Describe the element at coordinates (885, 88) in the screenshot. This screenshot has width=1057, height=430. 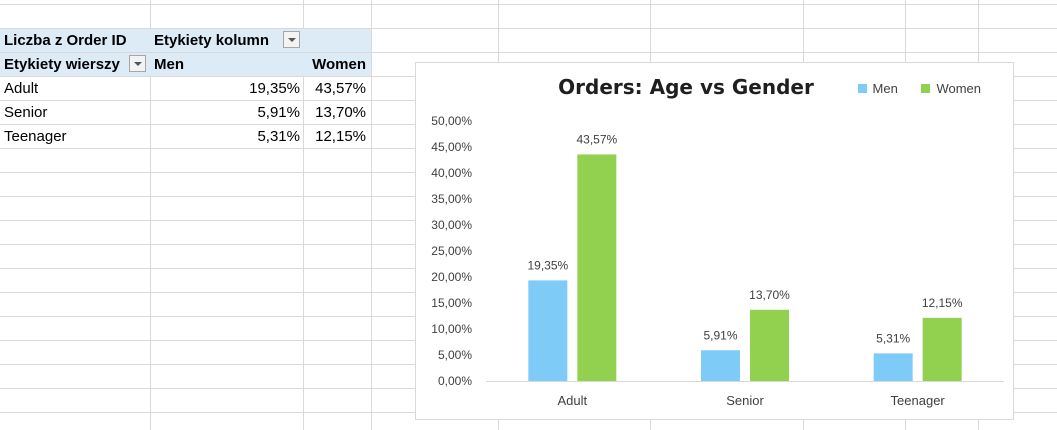
I see `legend-label-men: Men` at that location.